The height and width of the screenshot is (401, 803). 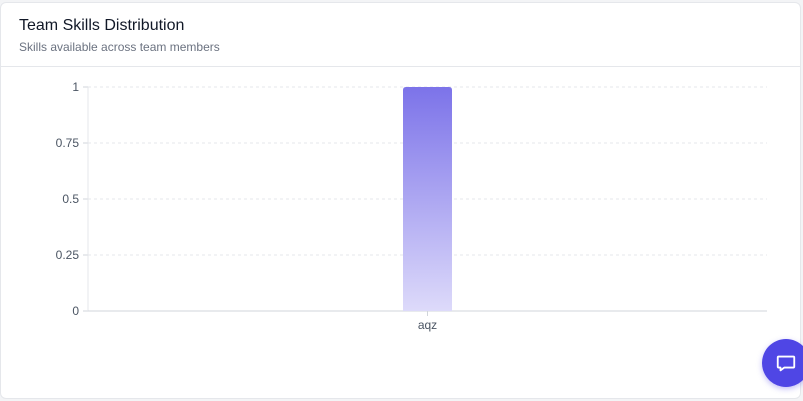 I want to click on chat-widget-button, so click(x=782, y=363).